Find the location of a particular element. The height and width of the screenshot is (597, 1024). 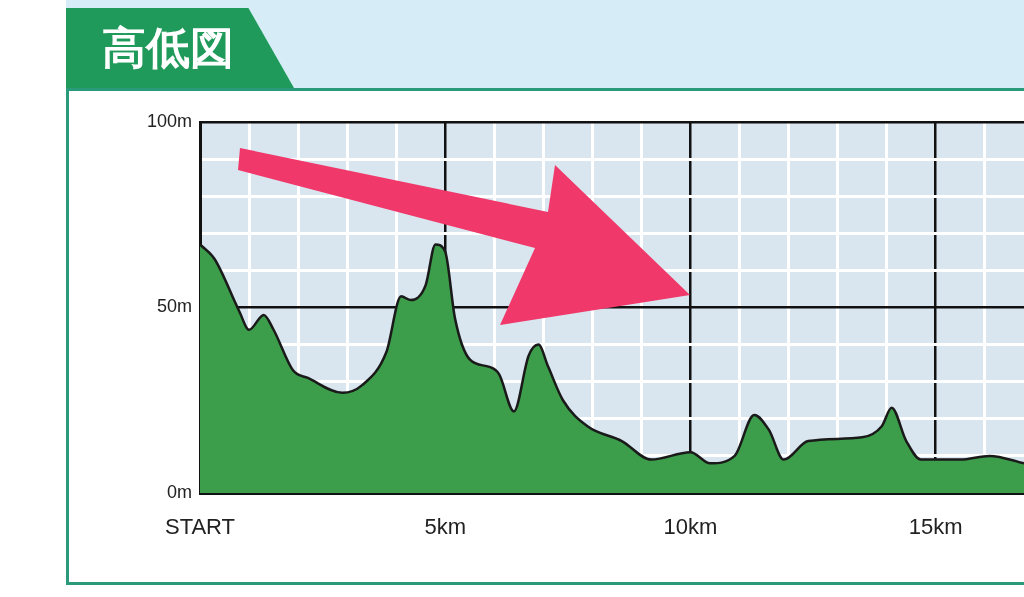

y-tick-label: 100m is located at coordinates (169, 120).